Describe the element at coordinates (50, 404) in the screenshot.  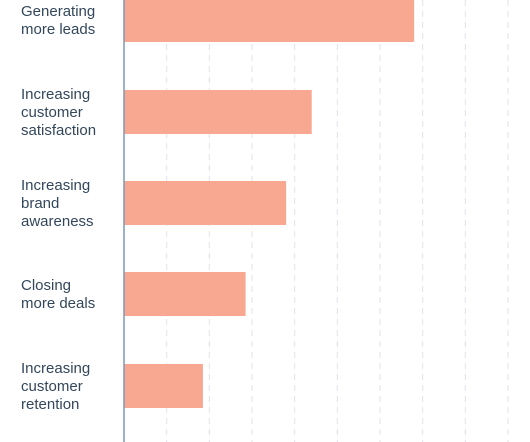
I see `category-label-line: retention` at that location.